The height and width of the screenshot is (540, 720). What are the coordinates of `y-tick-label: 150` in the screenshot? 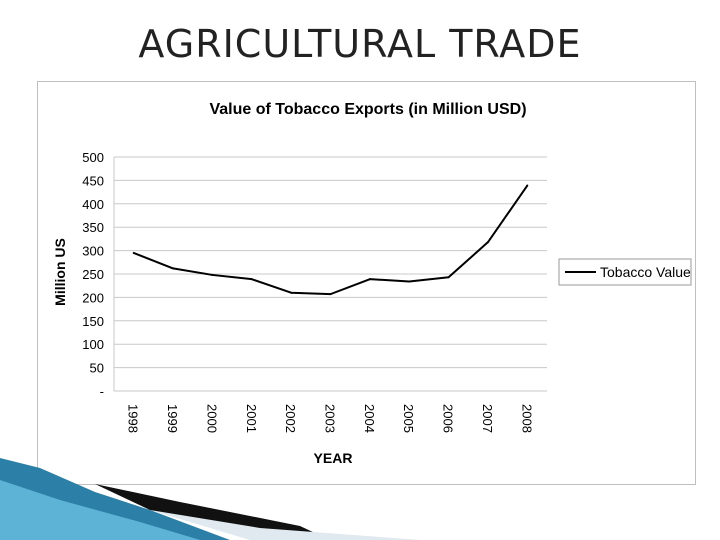 It's located at (93, 321).